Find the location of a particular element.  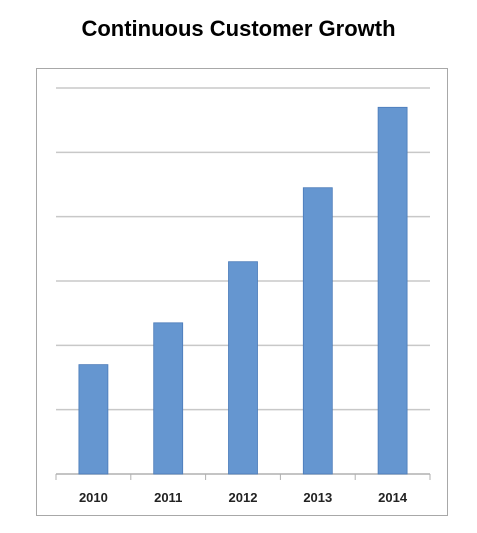

x-tick-label: 2010 is located at coordinates (93, 497).